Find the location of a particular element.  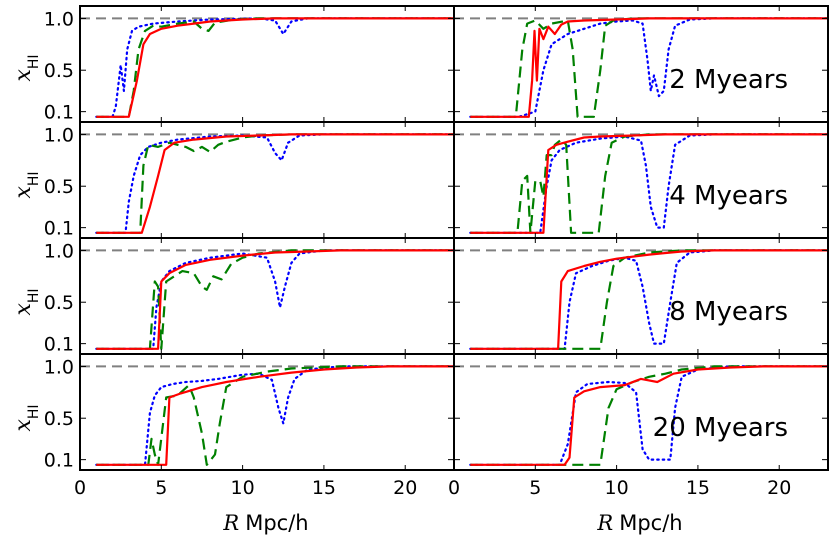

panel-label: 8 Myears is located at coordinates (728, 312).